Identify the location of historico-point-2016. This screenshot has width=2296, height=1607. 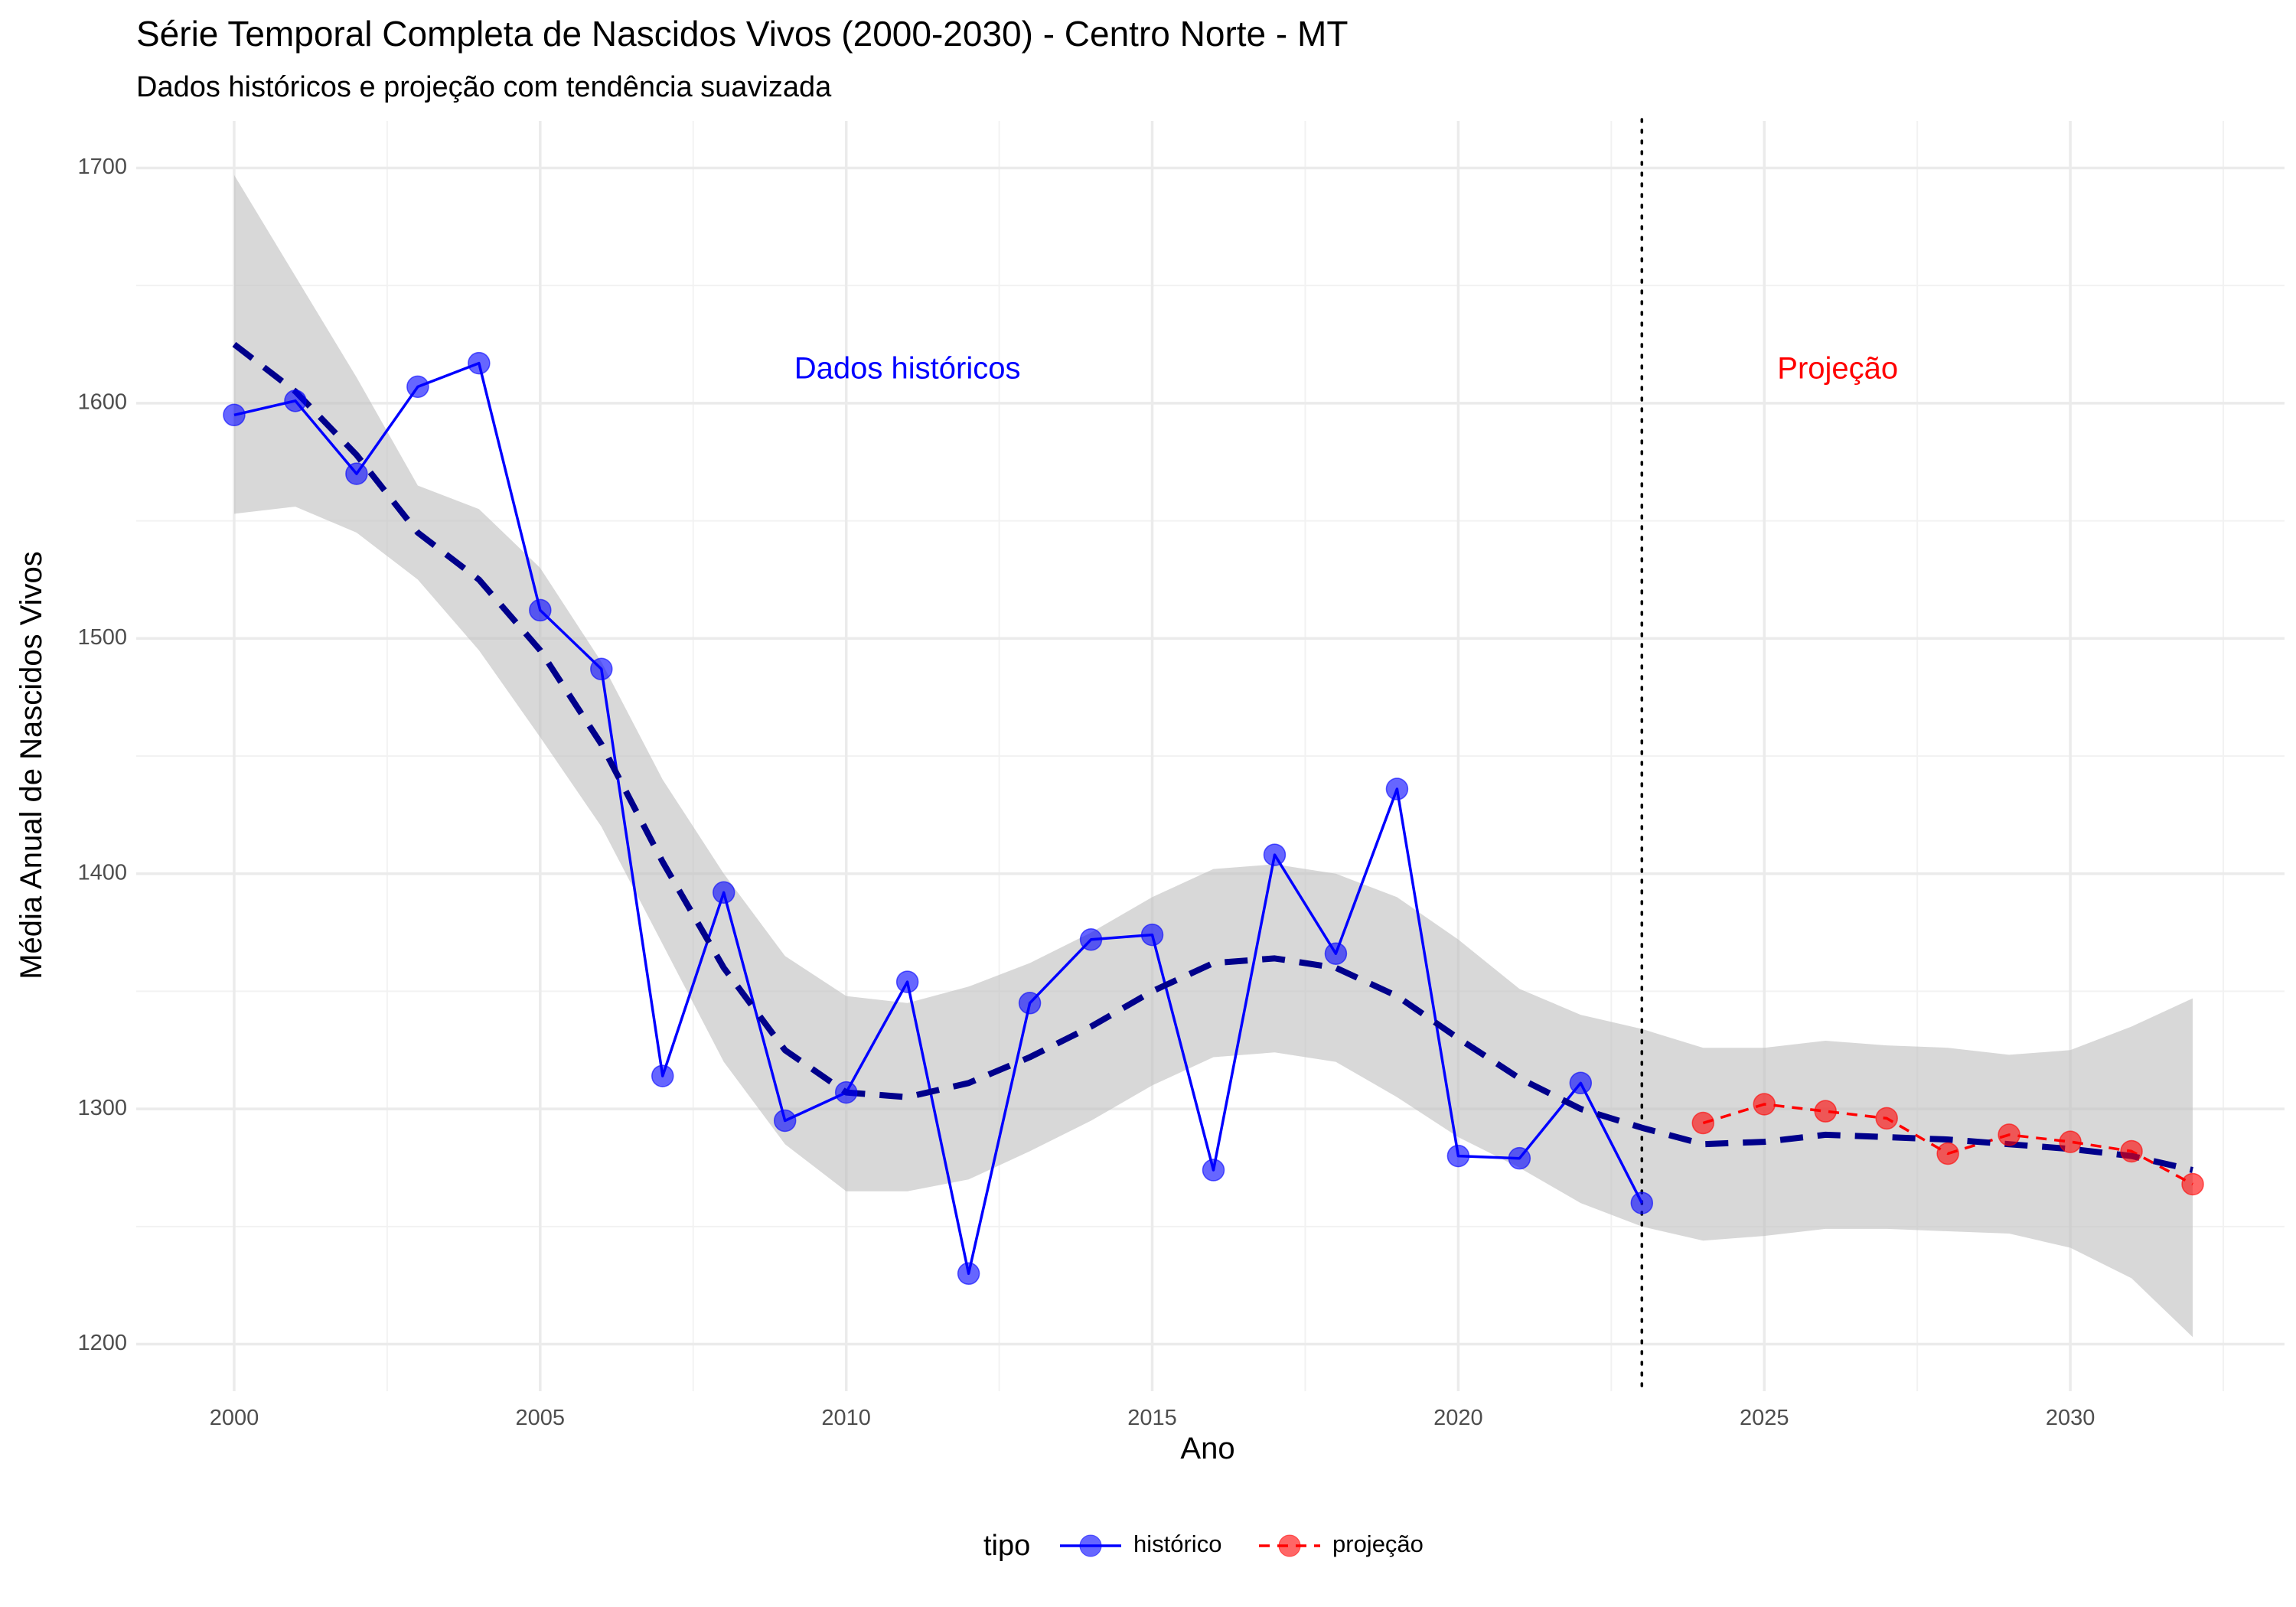
(1213, 1170).